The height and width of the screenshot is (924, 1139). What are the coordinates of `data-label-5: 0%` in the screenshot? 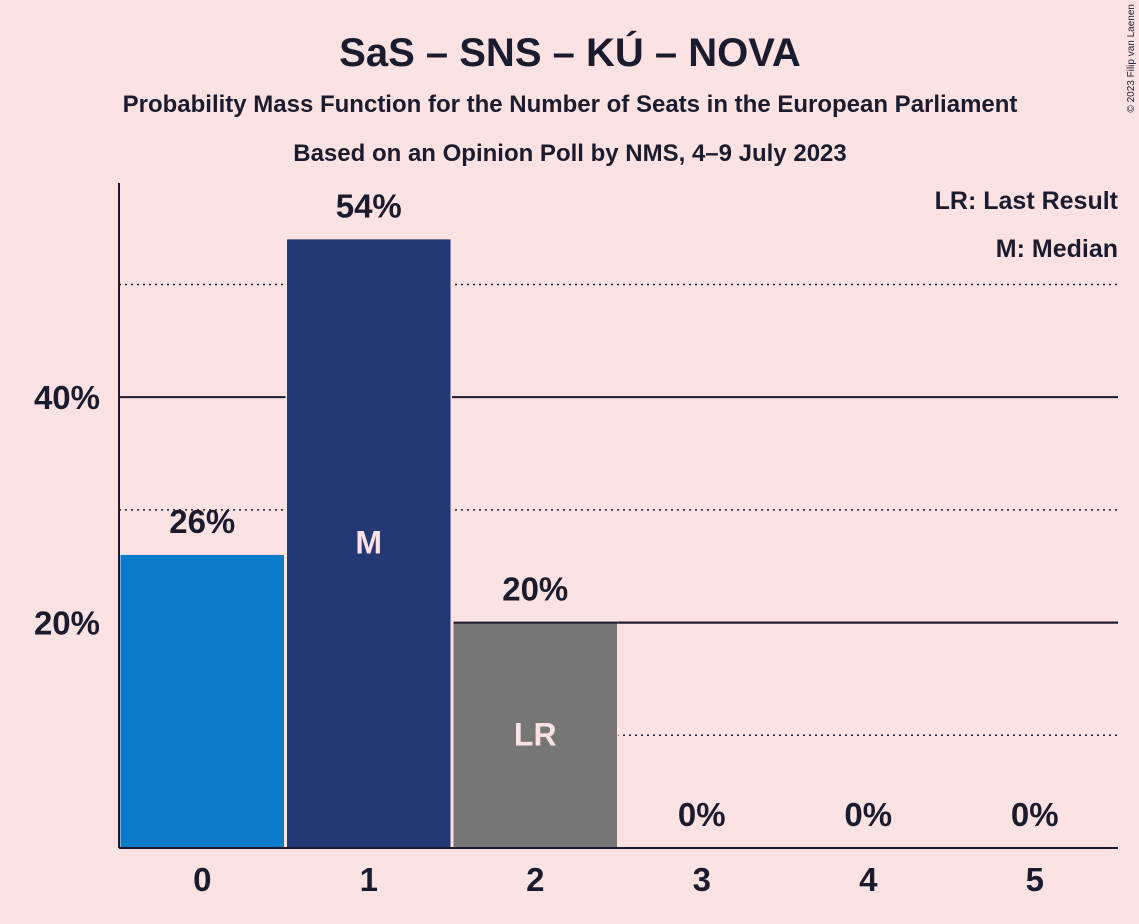 It's located at (1035, 814).